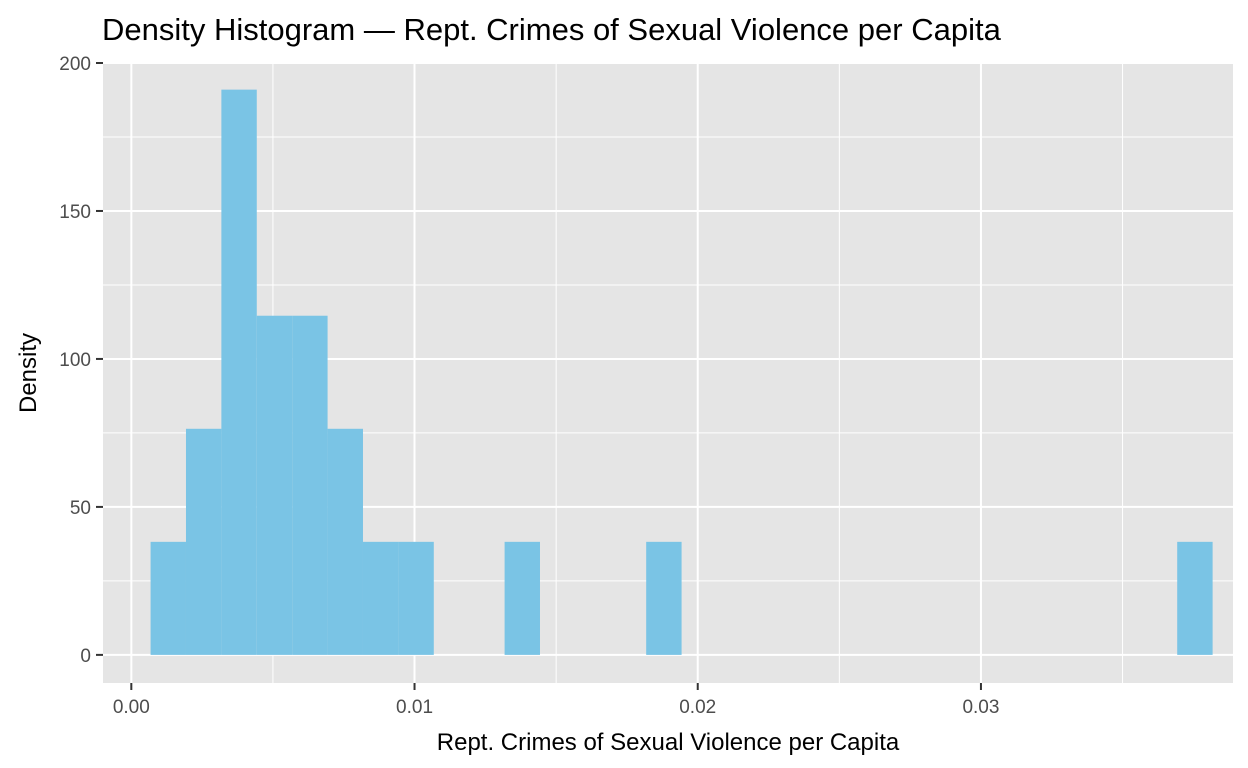 This screenshot has height=768, width=1248. I want to click on x-tick-label: 0.01, so click(414, 707).